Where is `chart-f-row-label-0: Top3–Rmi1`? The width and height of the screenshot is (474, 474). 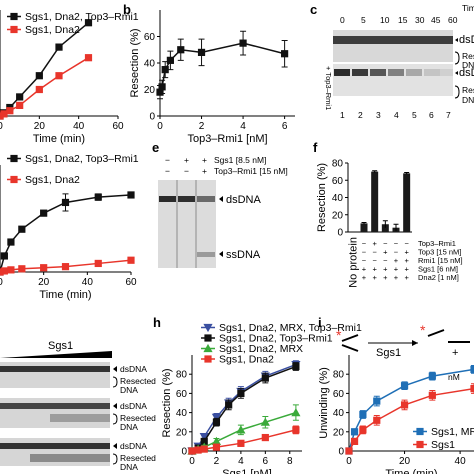
chart-f-row-label-0: Top3–Rmi1 is located at coordinates (437, 243).